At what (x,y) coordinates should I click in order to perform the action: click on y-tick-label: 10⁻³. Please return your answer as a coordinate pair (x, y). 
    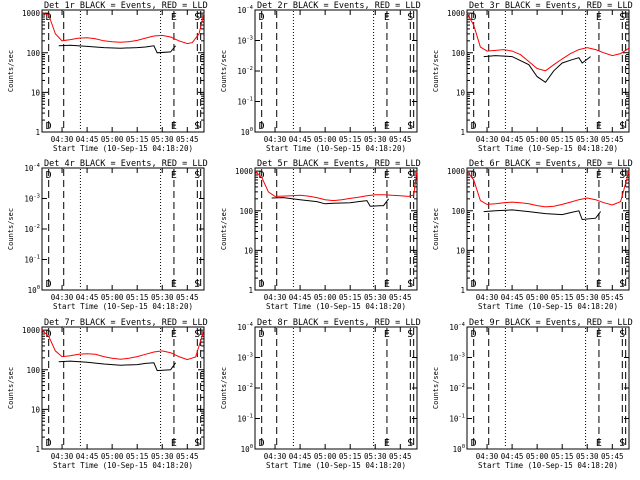
    Looking at the image, I should click on (245, 41).